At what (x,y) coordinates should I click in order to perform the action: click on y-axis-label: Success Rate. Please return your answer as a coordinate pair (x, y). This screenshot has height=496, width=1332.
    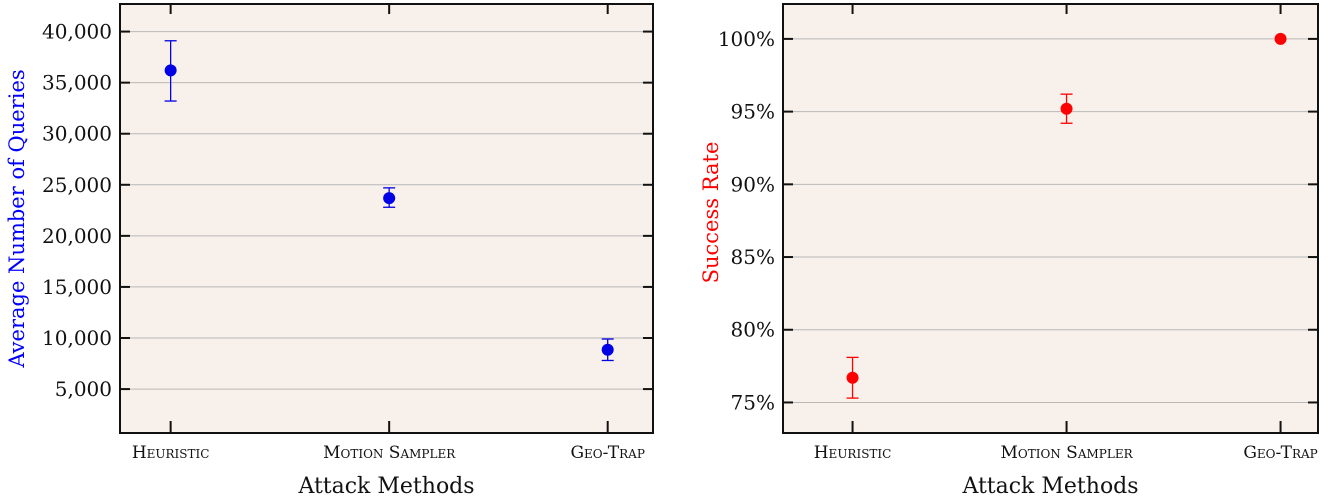
    Looking at the image, I should click on (711, 213).